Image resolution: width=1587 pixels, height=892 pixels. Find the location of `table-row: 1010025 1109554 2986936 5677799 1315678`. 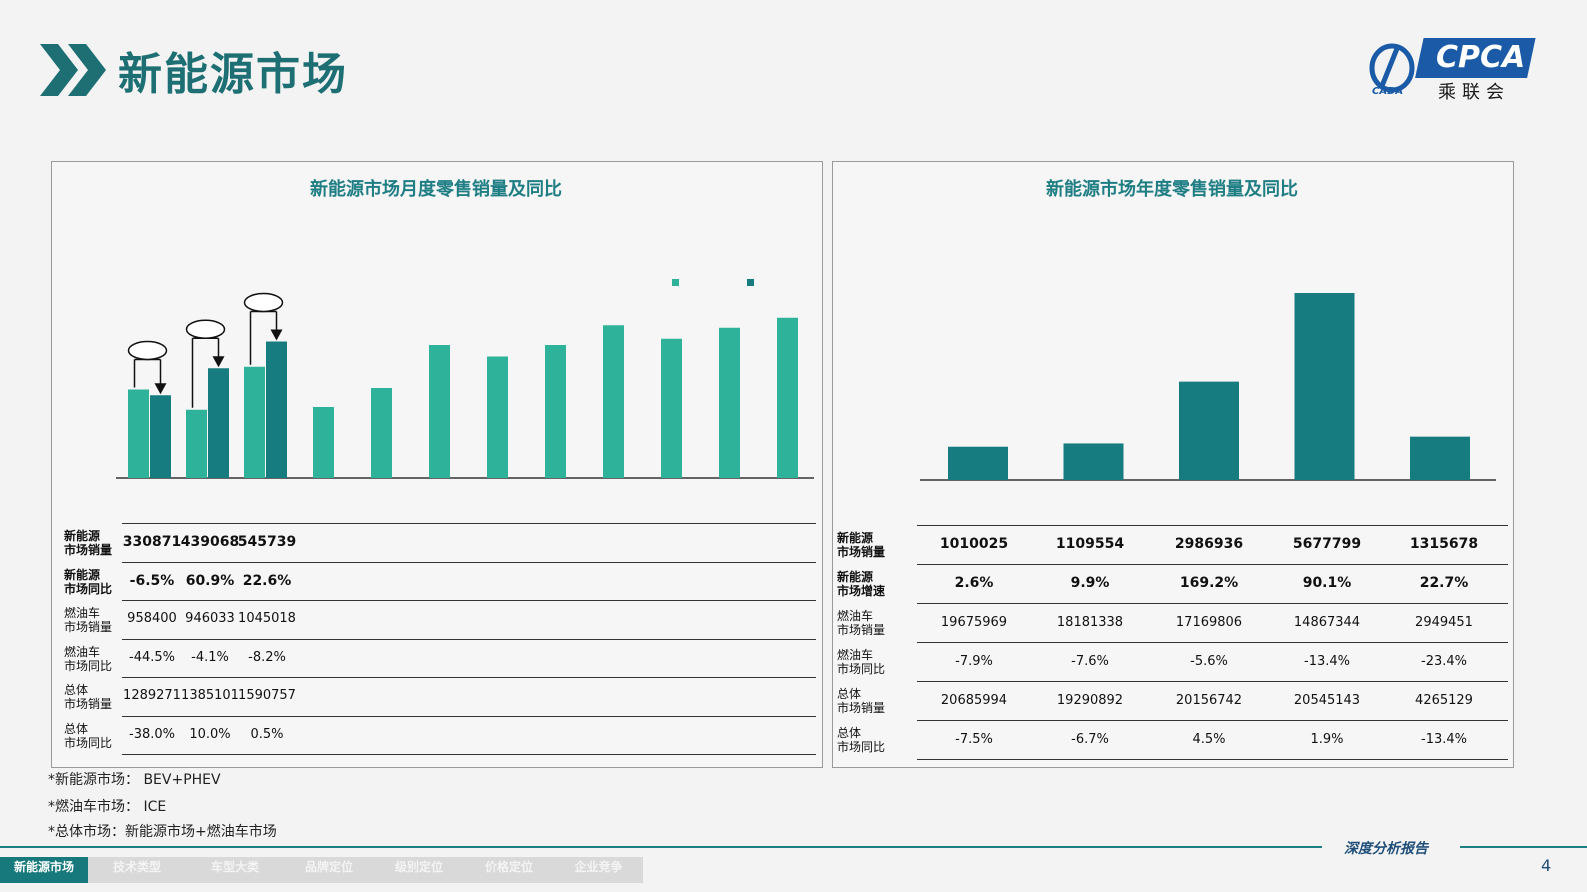

table-row: 1010025 1109554 2986936 5677799 1315678 is located at coordinates (1212, 545).